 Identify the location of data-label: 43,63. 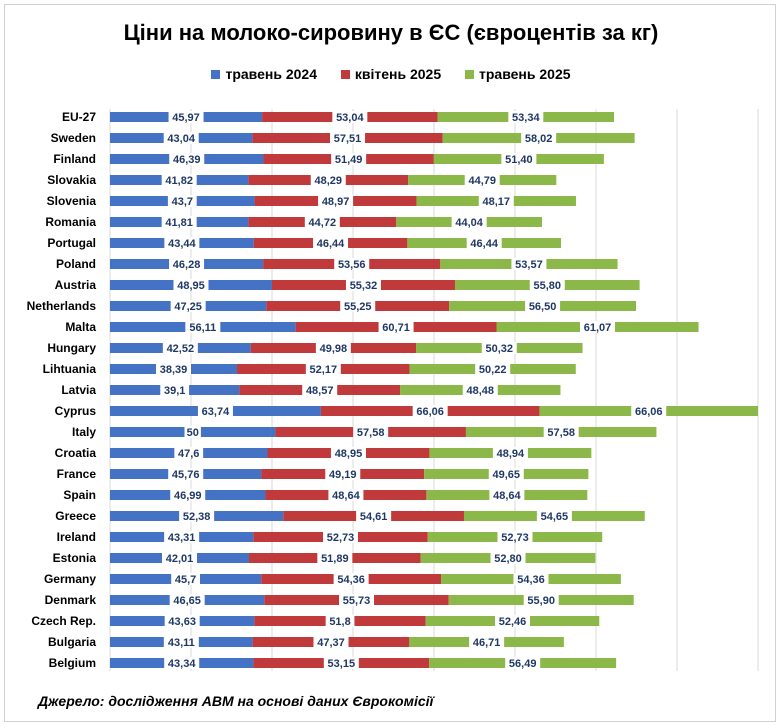
(182, 622).